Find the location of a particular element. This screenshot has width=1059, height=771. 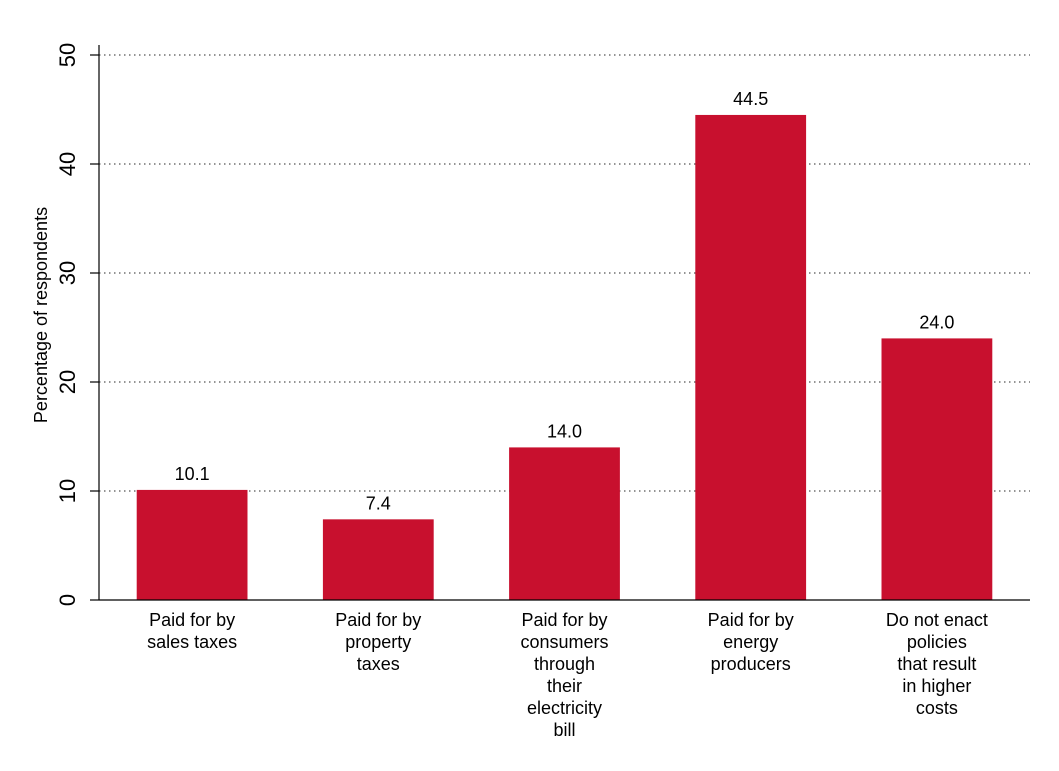

y-tick-label-50: 50 is located at coordinates (67, 55).